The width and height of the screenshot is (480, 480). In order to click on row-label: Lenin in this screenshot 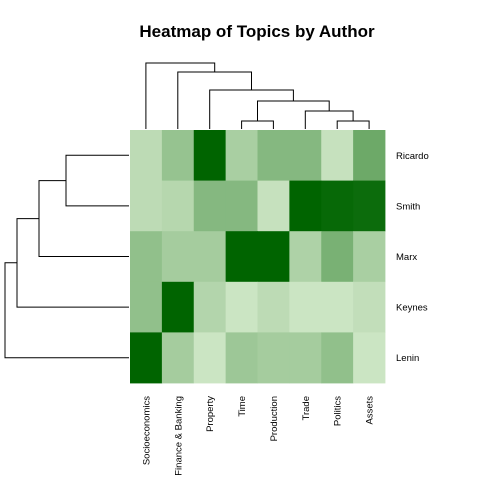, I will do `click(407, 358)`.